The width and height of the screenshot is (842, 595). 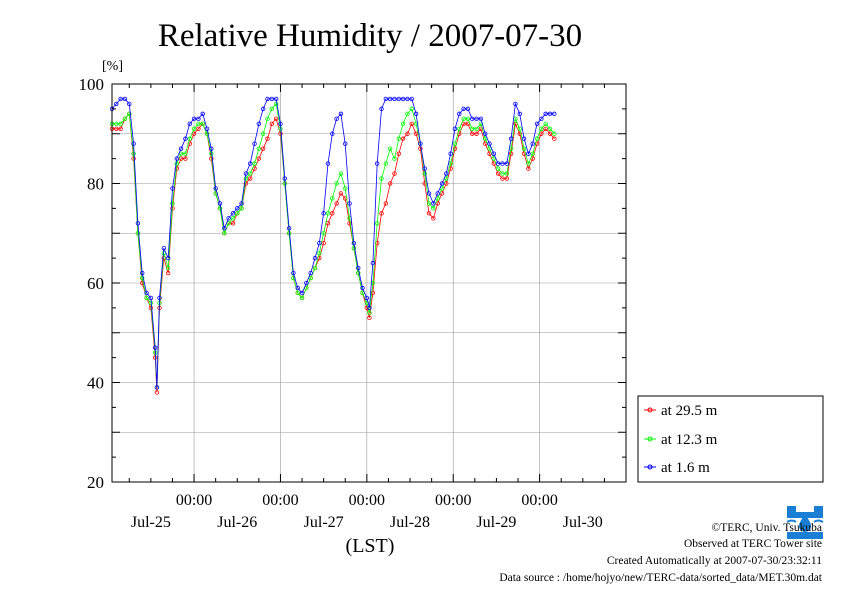 I want to click on y-tick-label: 40, so click(x=95, y=383).